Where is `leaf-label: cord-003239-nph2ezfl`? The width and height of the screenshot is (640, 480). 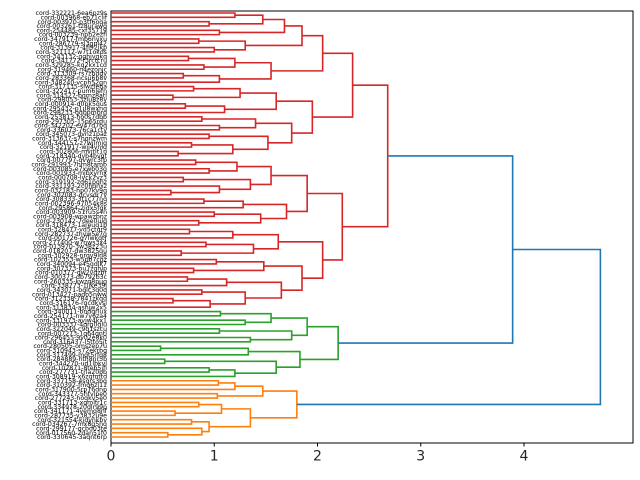
leaf-label: cord-003239-nph2ezfl is located at coordinates (73, 35).